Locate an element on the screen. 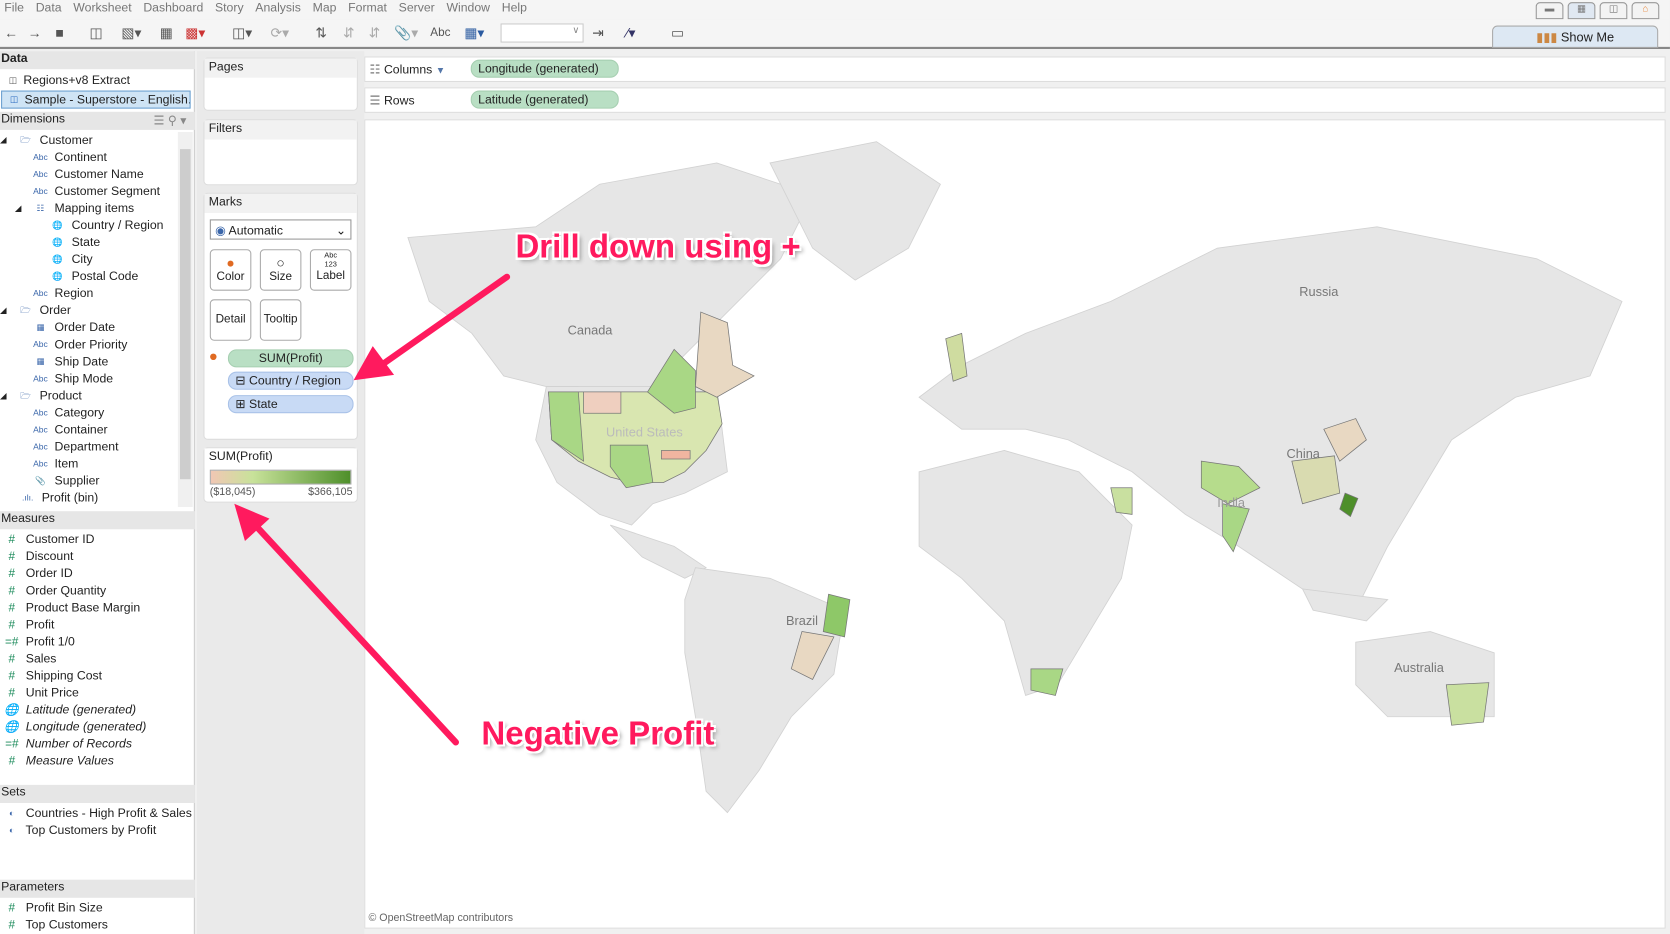  menu-window: Window is located at coordinates (468, 8).